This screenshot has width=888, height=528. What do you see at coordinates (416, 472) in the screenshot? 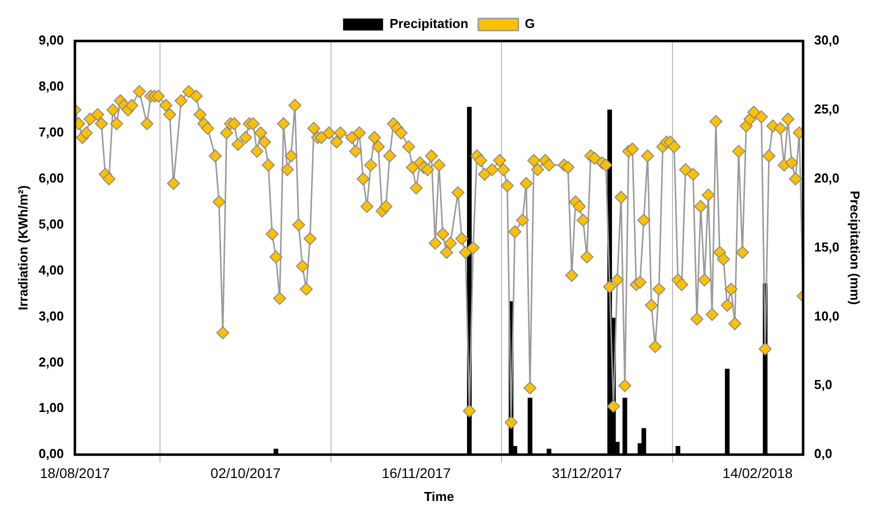
I see `x-tick-label: 16/11/2017` at bounding box center [416, 472].